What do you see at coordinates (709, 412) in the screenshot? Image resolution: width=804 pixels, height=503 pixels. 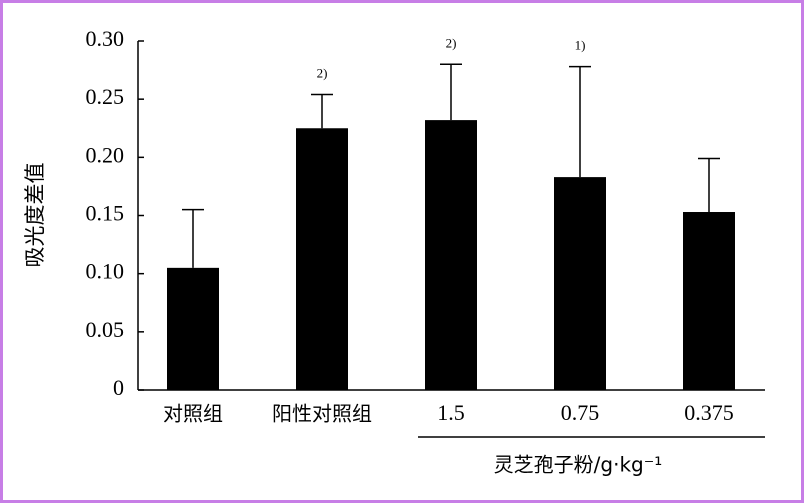 I see `x-tick-label: 0.375` at bounding box center [709, 412].